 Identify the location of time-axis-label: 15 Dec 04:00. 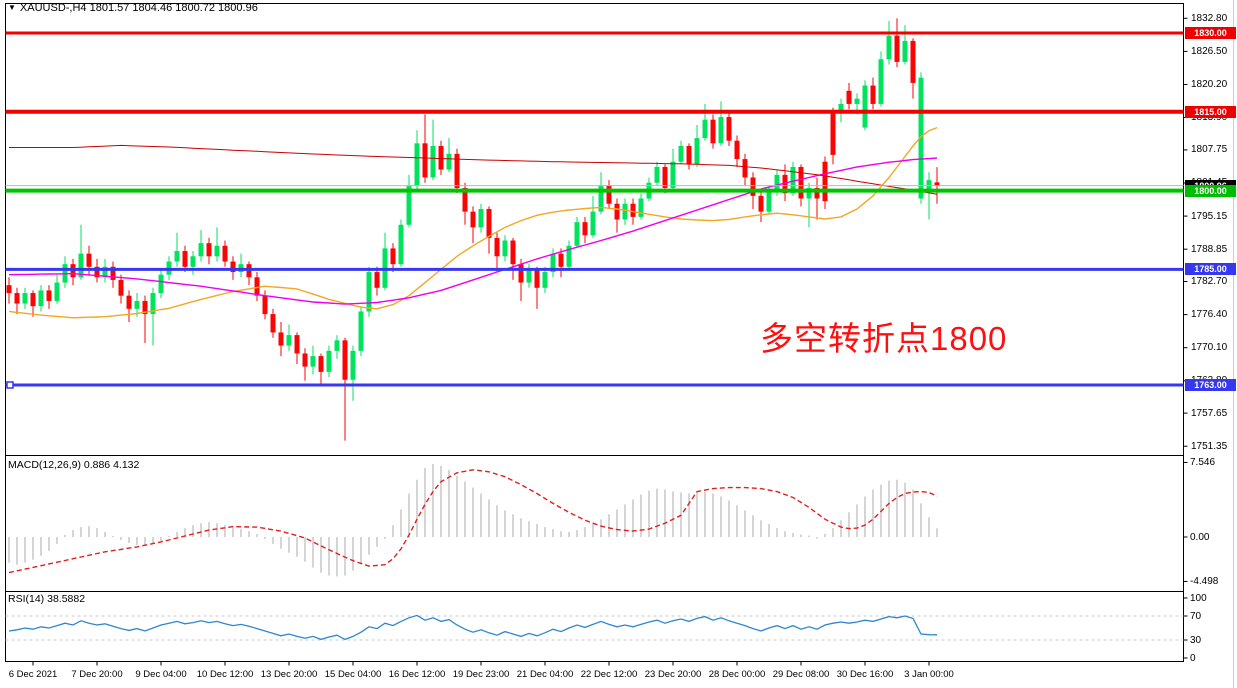
(353, 674).